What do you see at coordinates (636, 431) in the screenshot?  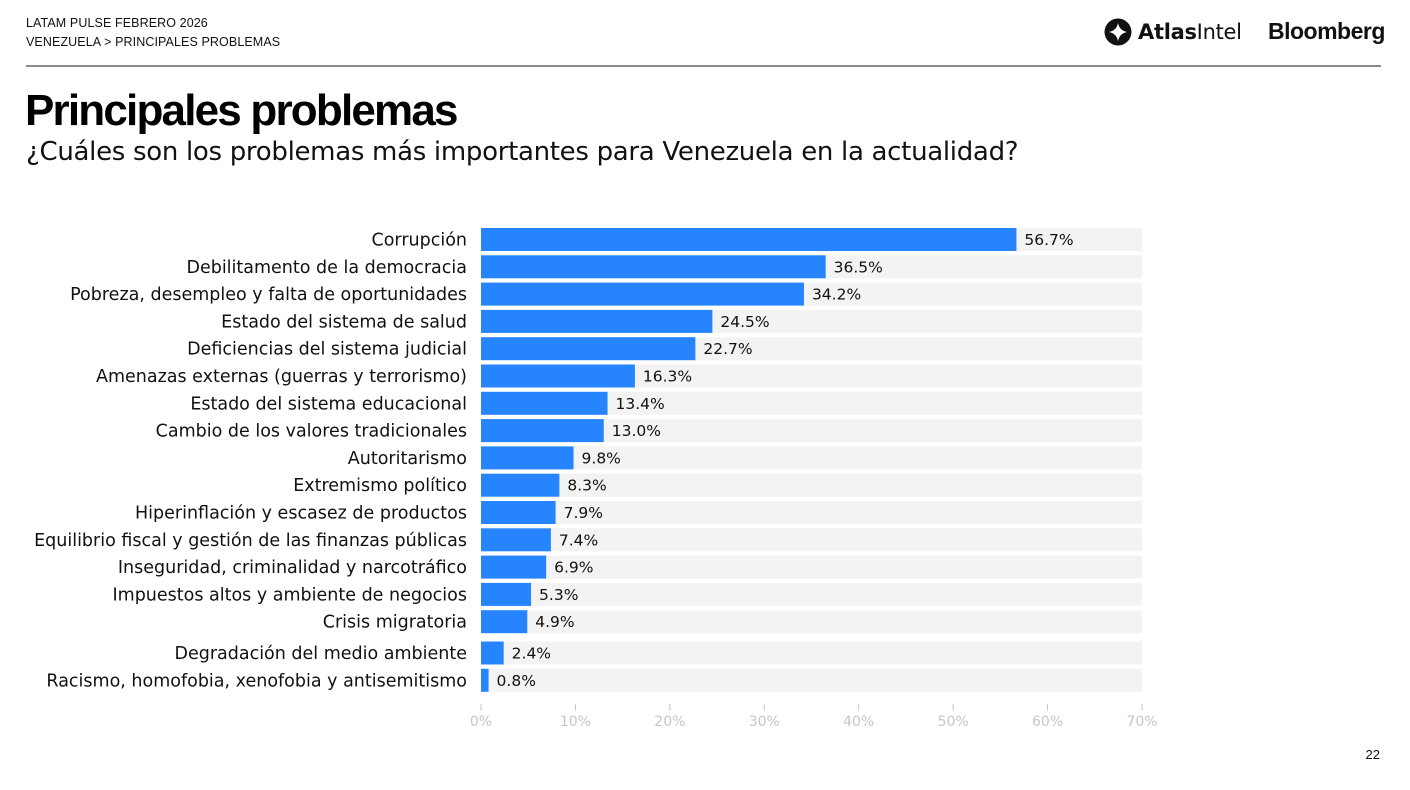 I see `value-label: 13.0%` at bounding box center [636, 431].